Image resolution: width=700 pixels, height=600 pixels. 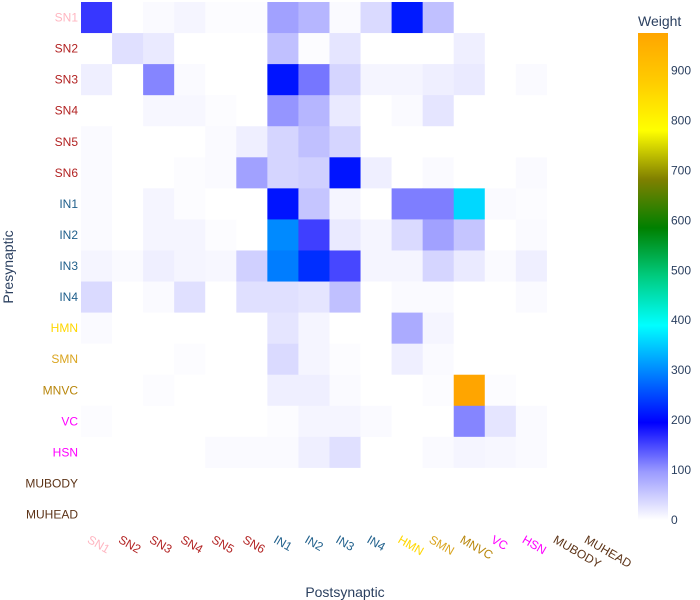 I want to click on y-tick-SN6: SN6, so click(x=67, y=173).